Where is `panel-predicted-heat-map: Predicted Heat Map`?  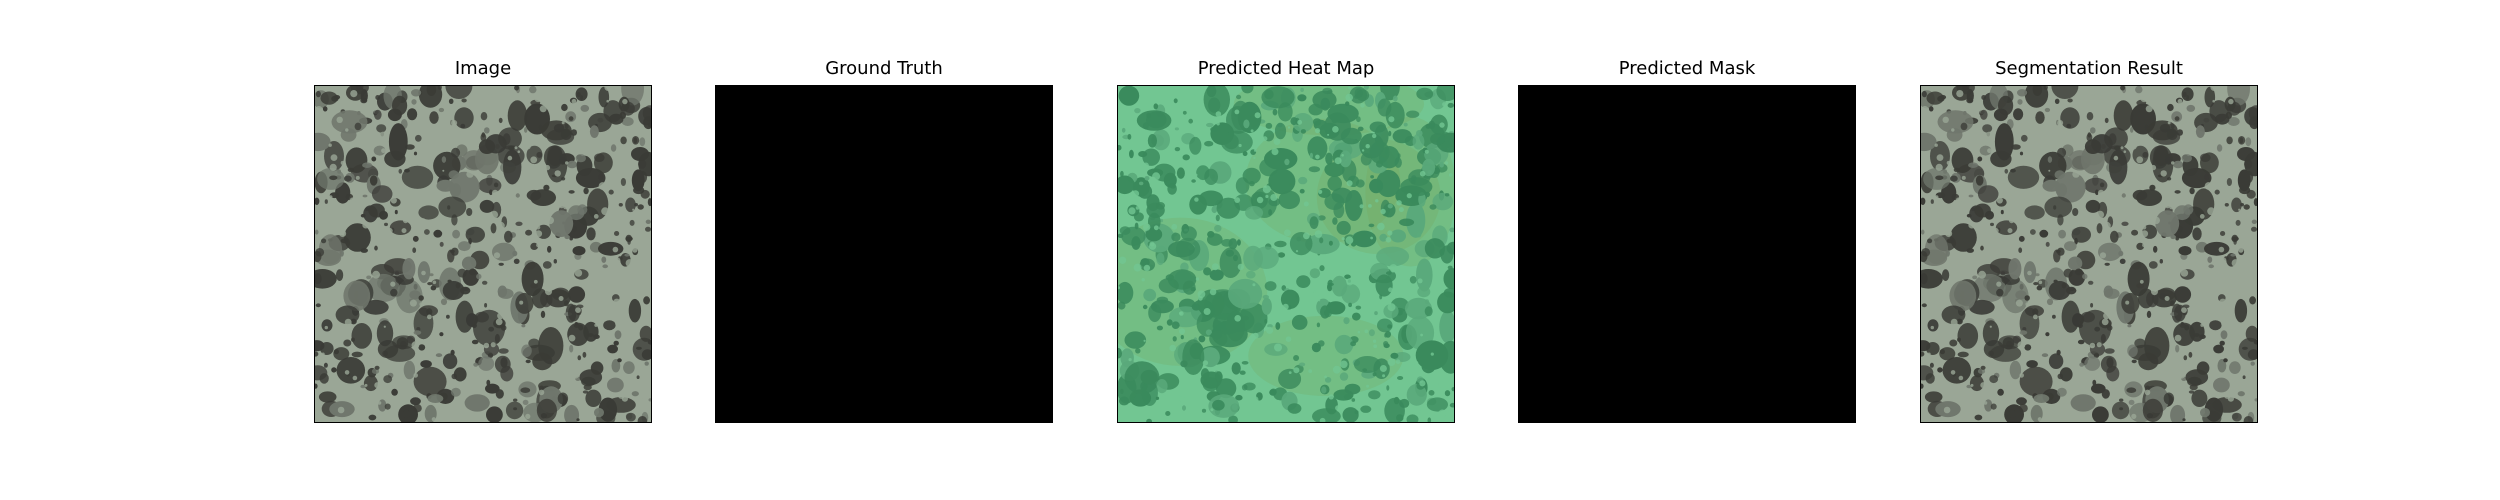 panel-predicted-heat-map: Predicted Heat Map is located at coordinates (1286, 241).